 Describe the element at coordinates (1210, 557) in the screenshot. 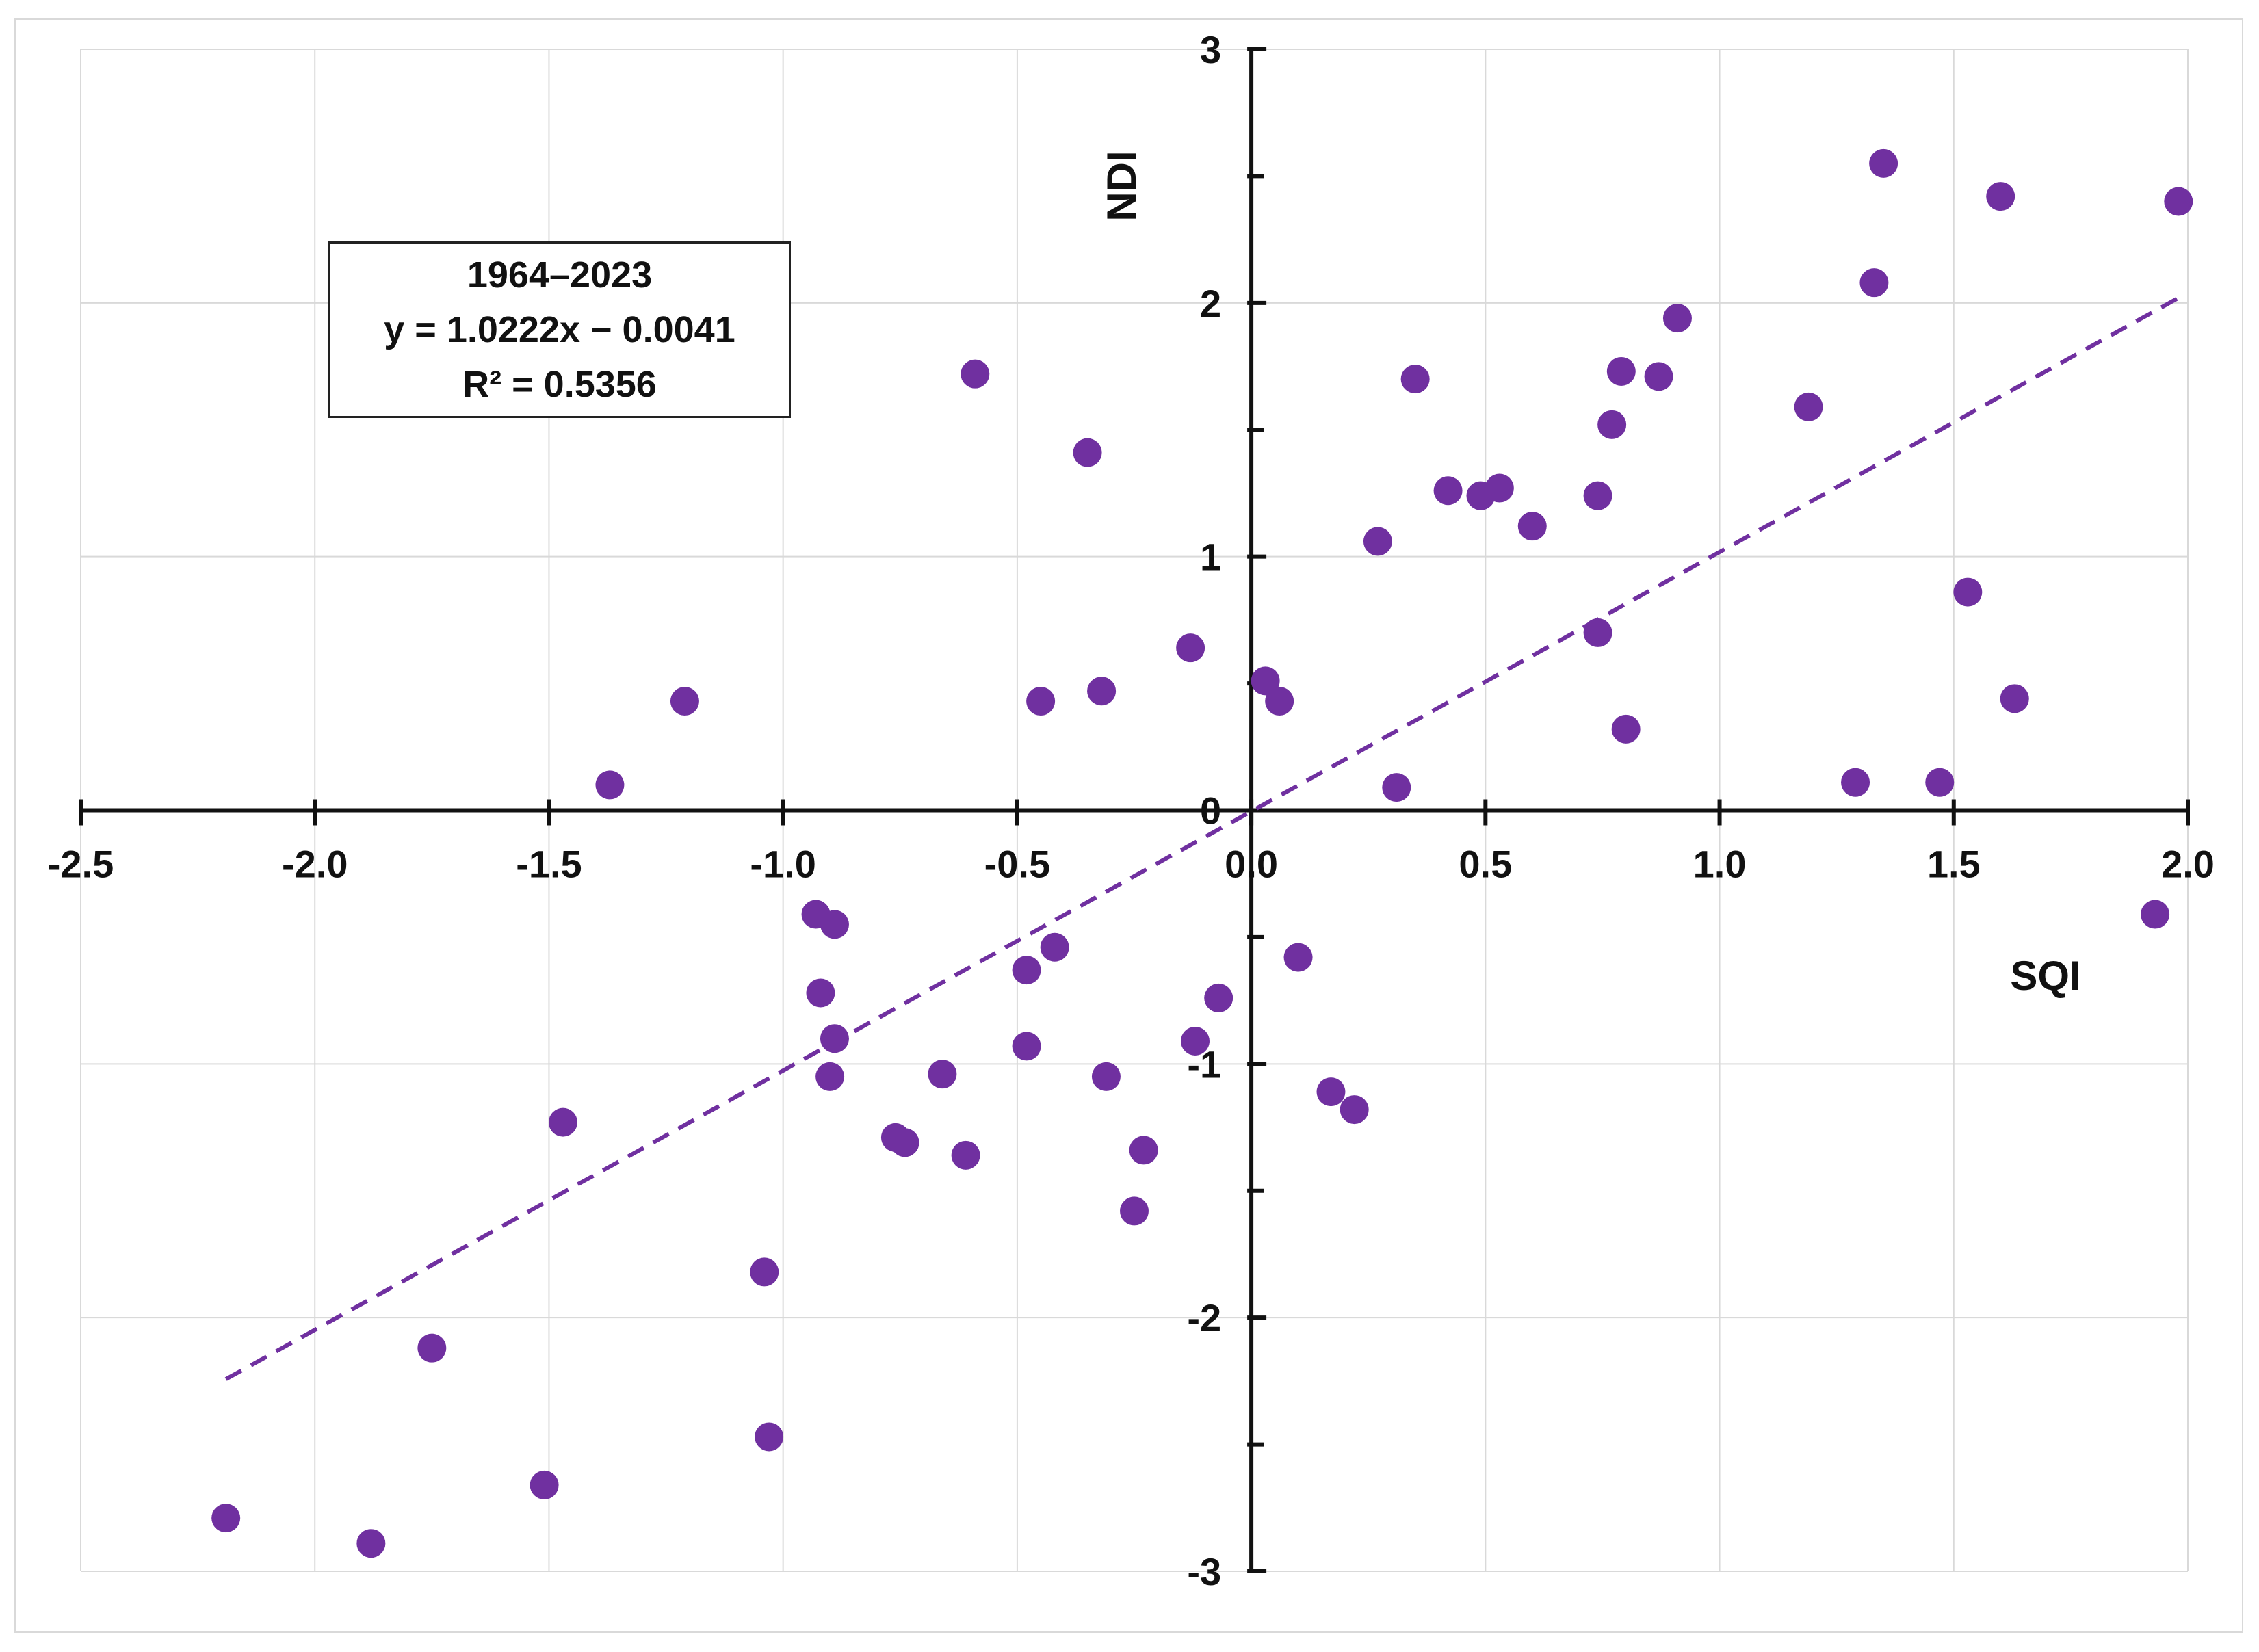

I see `y-tick-label: 1` at that location.